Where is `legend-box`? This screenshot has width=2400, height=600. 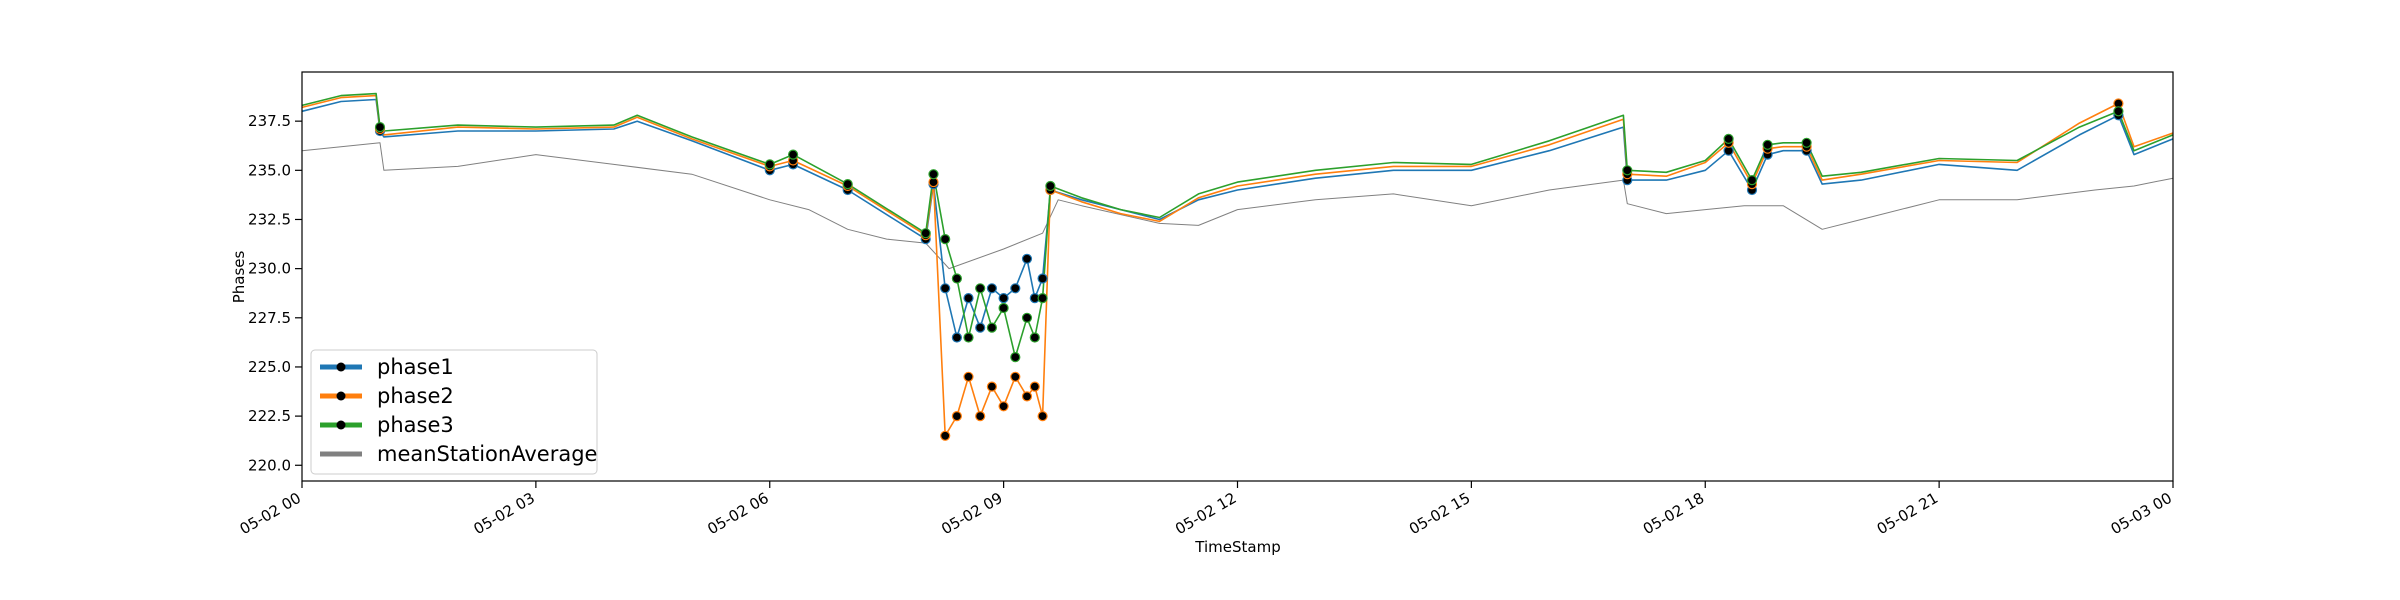
legend-box is located at coordinates (454, 412).